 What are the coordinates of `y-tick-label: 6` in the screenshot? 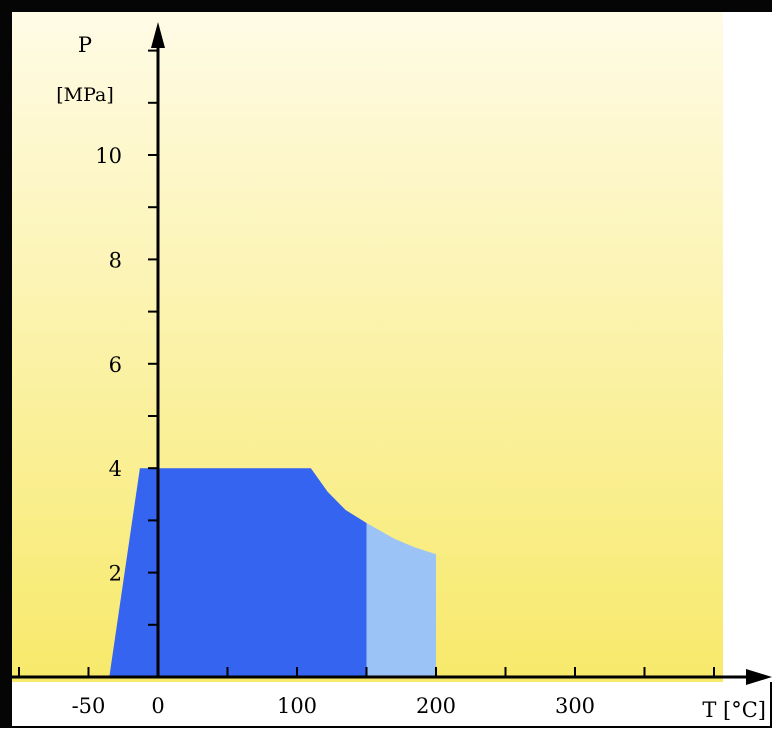 It's located at (115, 365).